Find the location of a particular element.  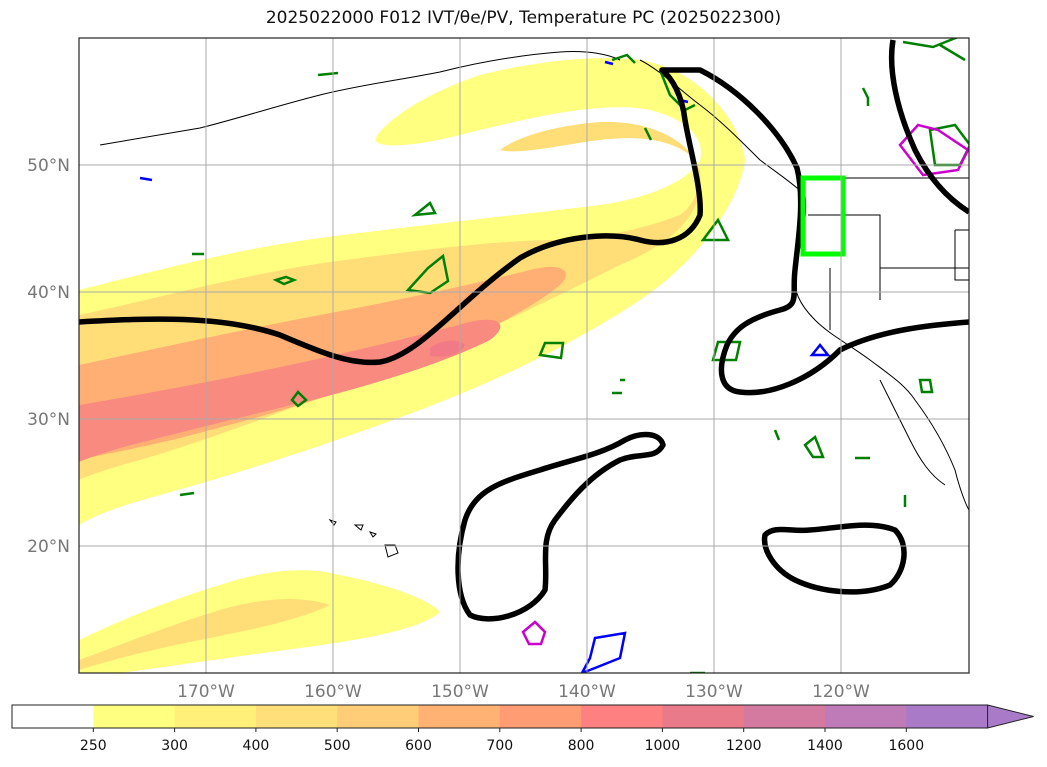

lon-label: 150°W is located at coordinates (460, 692).